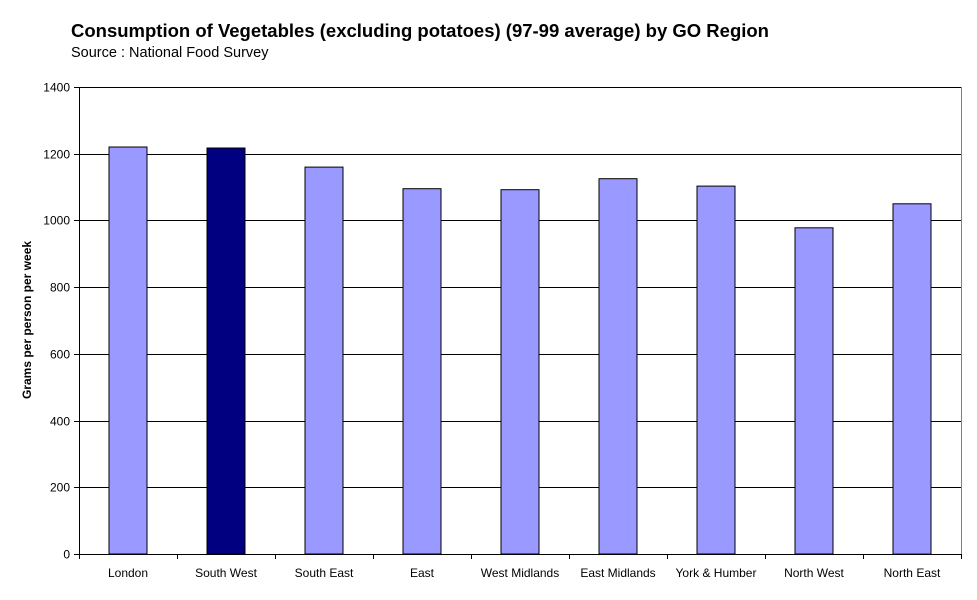  Describe the element at coordinates (60, 288) in the screenshot. I see `y-tick-label: 800` at that location.